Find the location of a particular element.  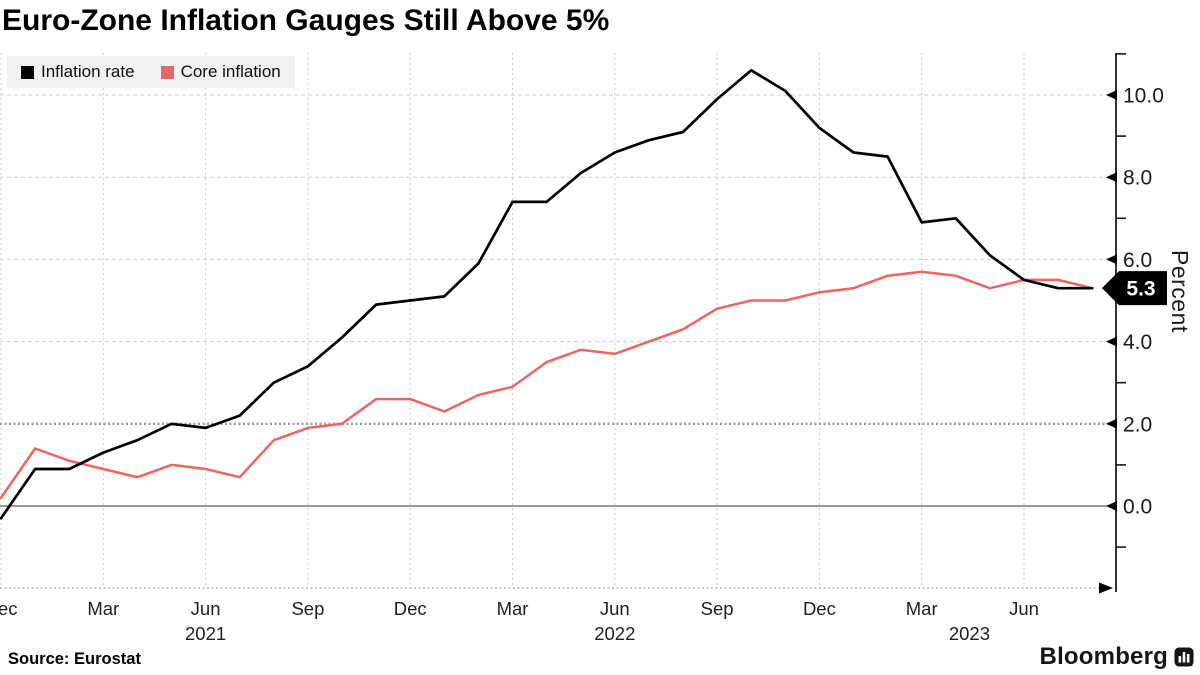

x-year-label: 2023 is located at coordinates (969, 633).